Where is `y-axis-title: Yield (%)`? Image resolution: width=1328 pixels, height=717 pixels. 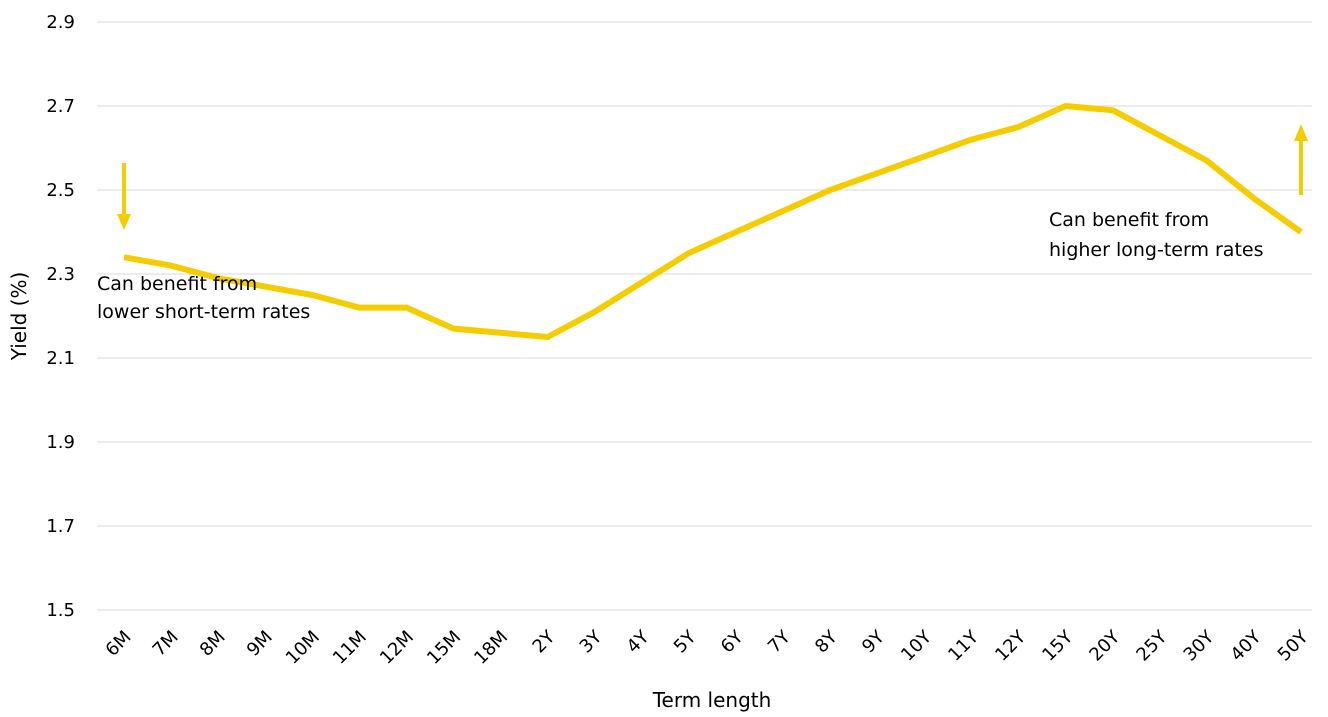 y-axis-title: Yield (%) is located at coordinates (19, 317).